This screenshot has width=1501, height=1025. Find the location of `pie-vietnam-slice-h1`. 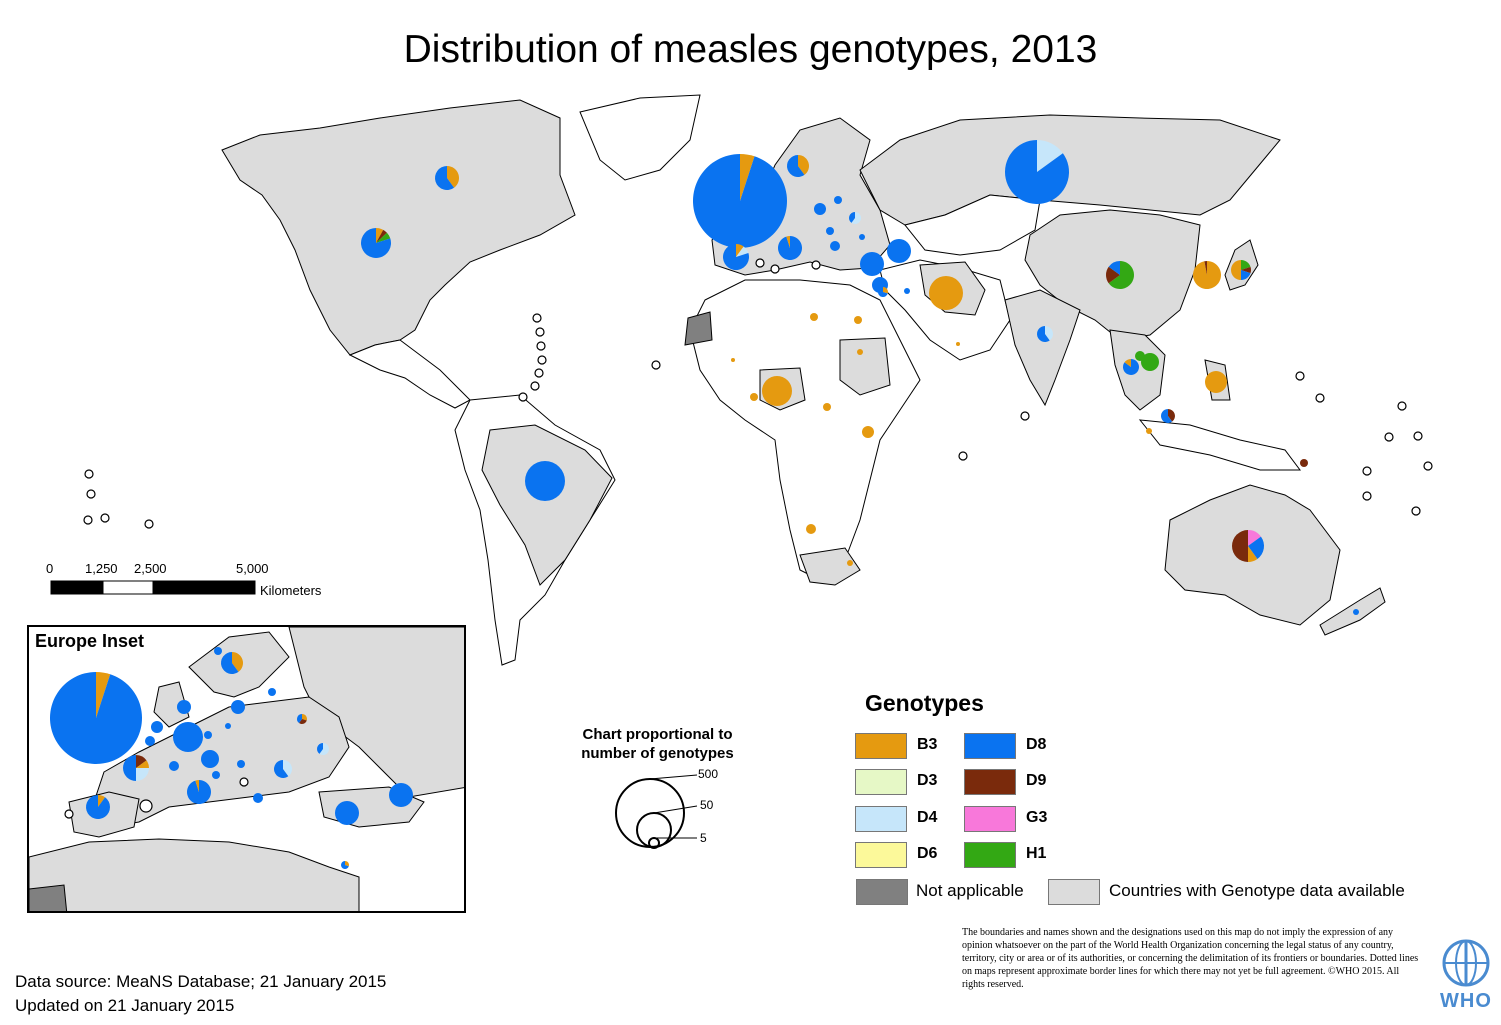

pie-vietnam-slice-h1 is located at coordinates (1150, 362).